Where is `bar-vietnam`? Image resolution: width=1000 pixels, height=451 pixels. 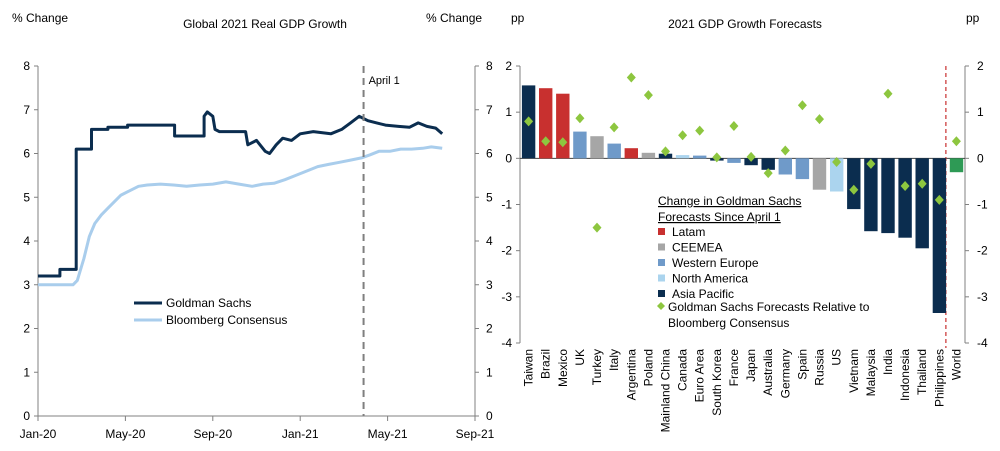
bar-vietnam is located at coordinates (854, 184).